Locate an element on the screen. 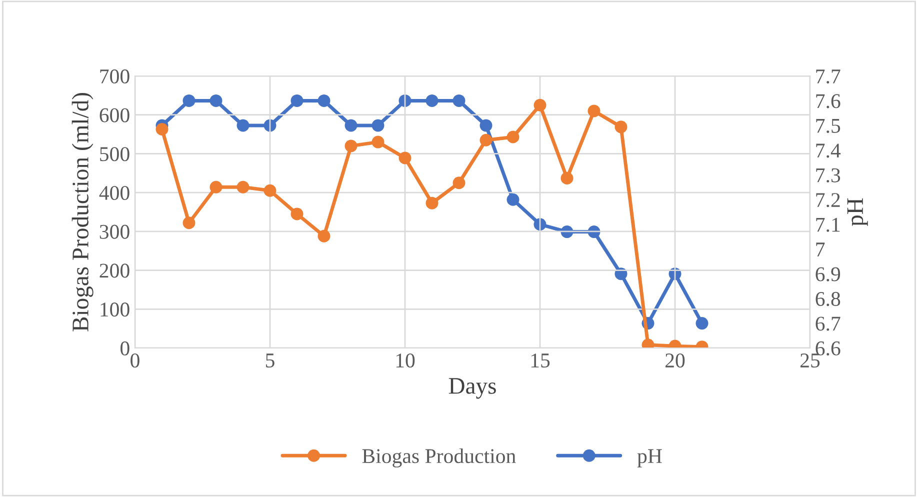 Image resolution: width=918 pixels, height=497 pixels. y2-tick-label: 7 is located at coordinates (820, 249).